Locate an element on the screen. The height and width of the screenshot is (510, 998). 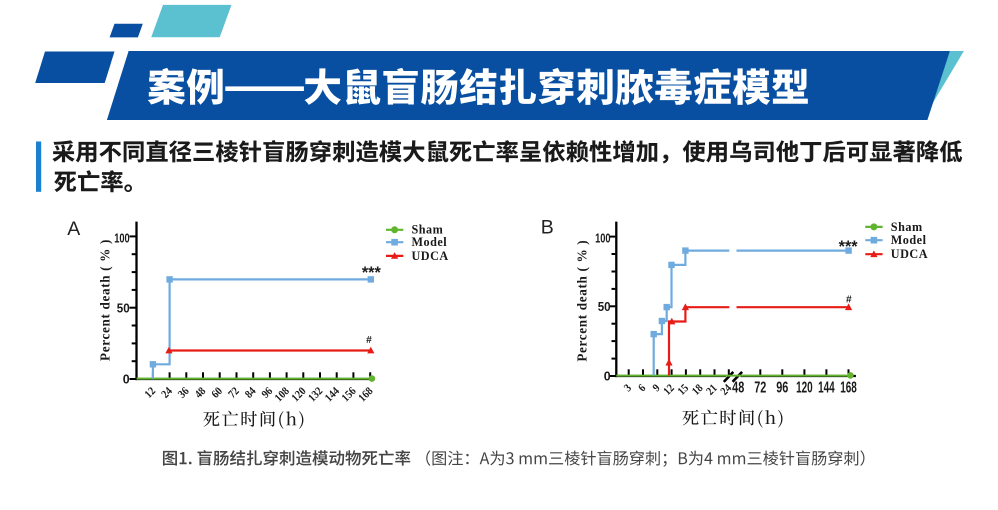
svg-text: 168 is located at coordinates (848, 388).